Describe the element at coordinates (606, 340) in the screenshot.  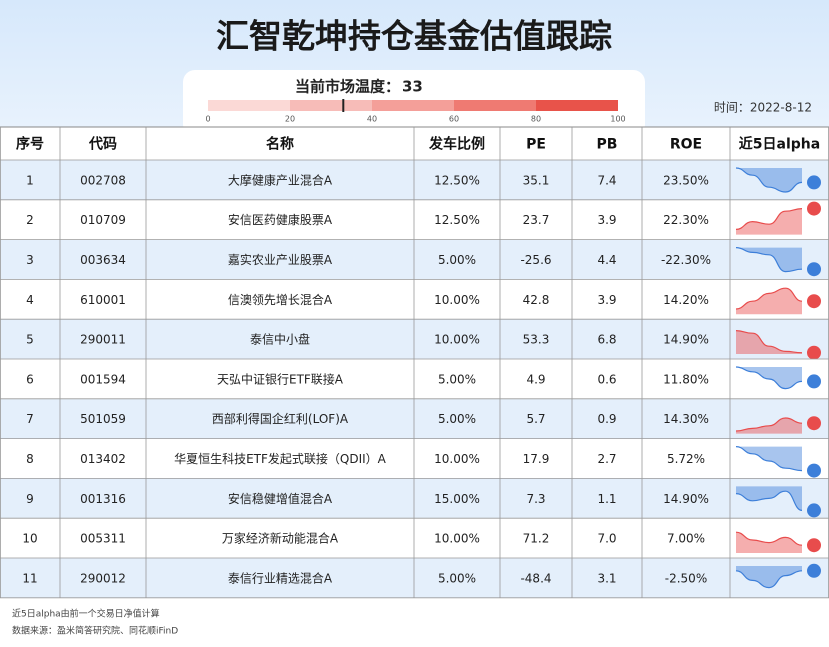
I see `cell: 6.8` at that location.